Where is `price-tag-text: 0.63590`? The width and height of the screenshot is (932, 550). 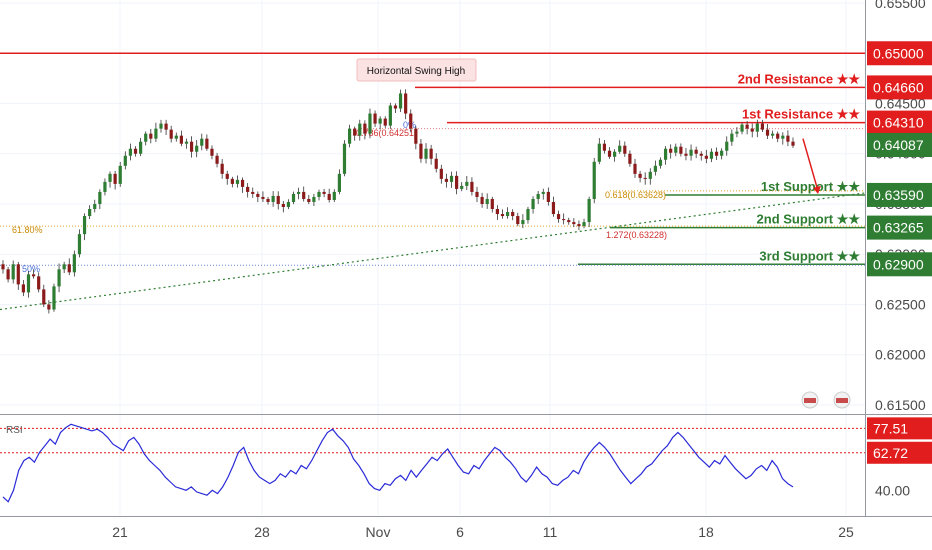
price-tag-text: 0.63590 is located at coordinates (898, 195).